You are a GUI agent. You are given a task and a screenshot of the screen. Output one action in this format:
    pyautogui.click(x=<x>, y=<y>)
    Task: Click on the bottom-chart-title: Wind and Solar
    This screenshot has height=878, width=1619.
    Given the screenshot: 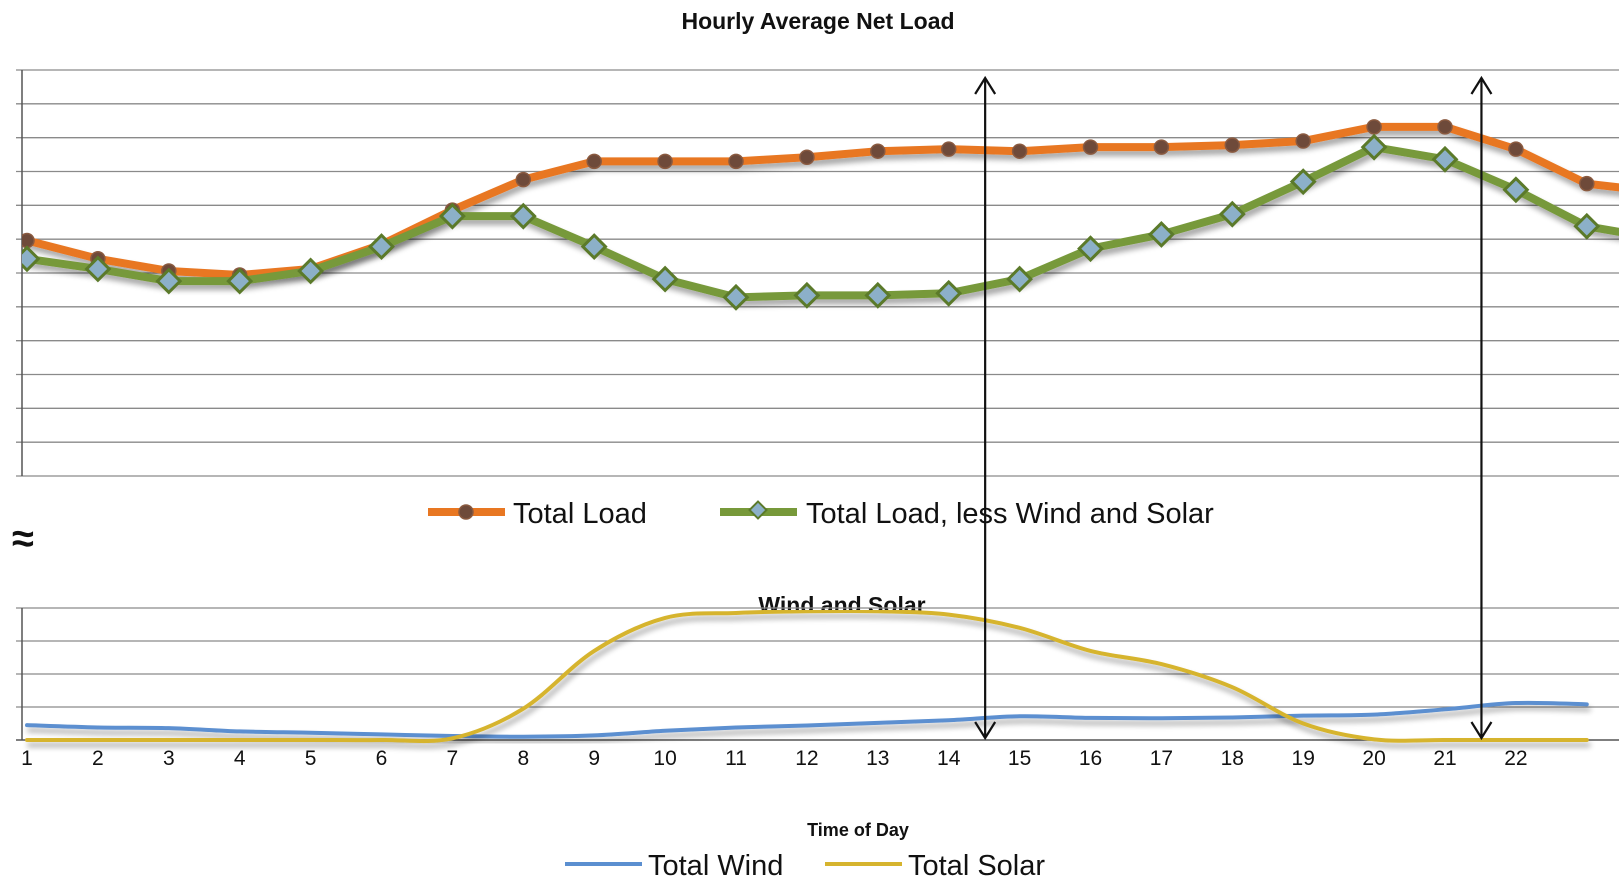 What is the action you would take?
    pyautogui.click(x=841, y=605)
    